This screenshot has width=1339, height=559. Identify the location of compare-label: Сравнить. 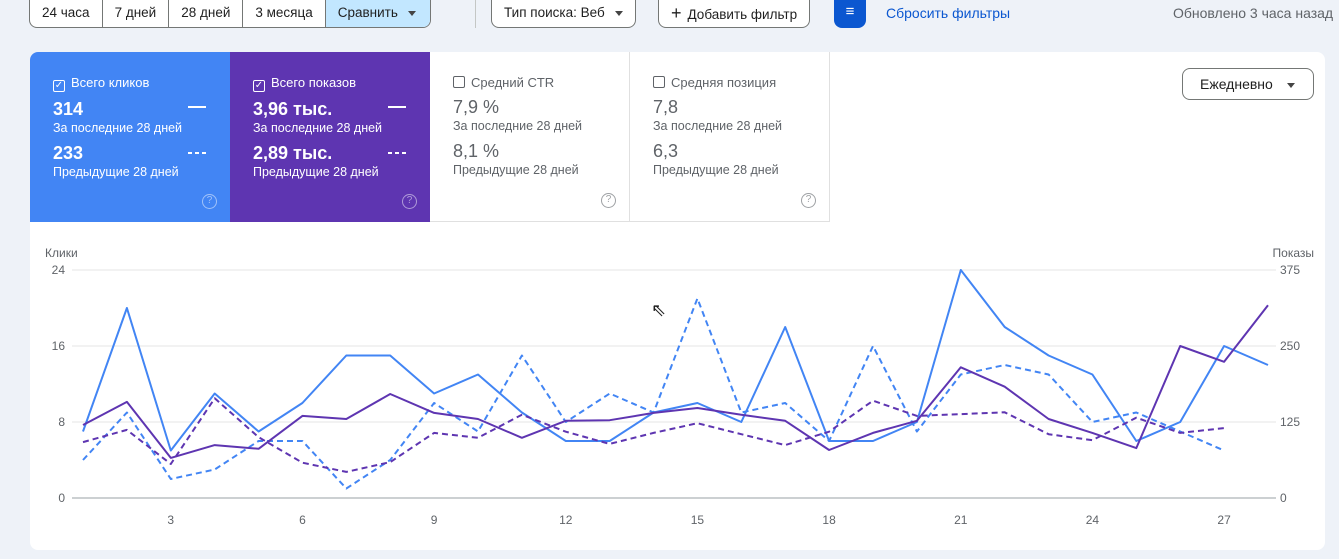
(367, 12).